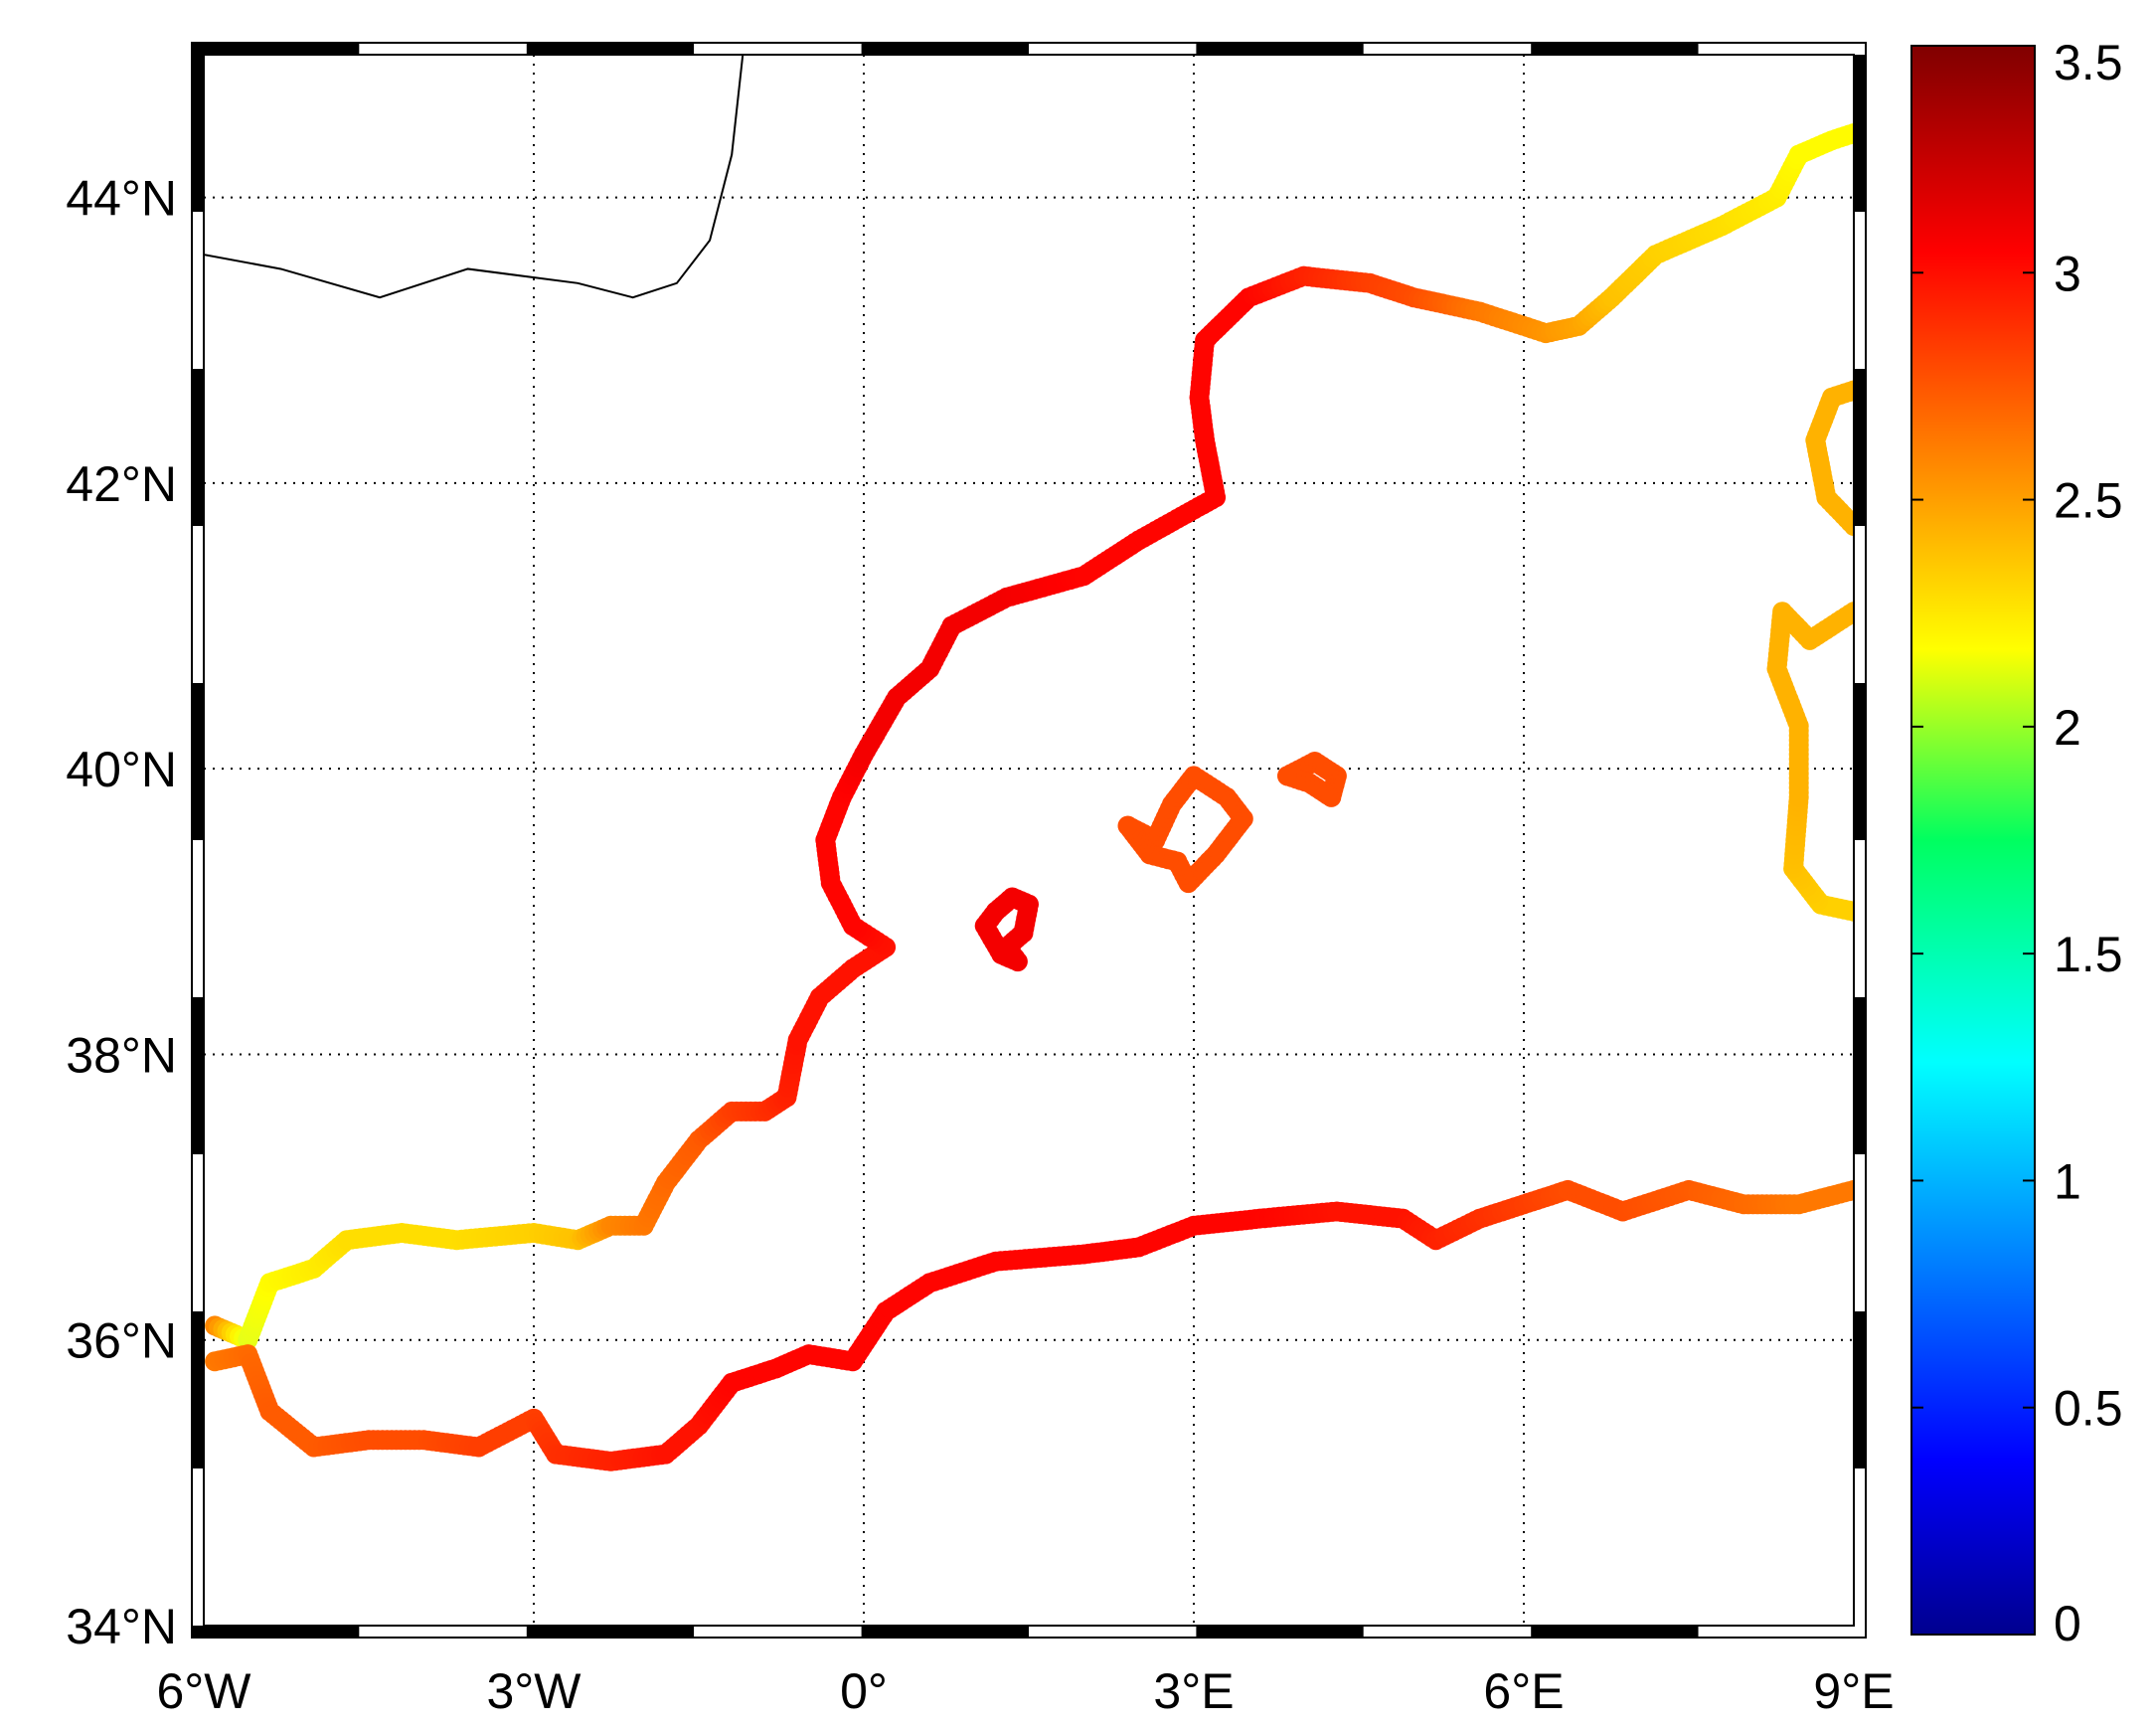 This screenshot has height=1727, width=2156. I want to click on latitude-labels: 34°N 36°N 38°N 40°N 42°N 44°N, so click(122, 912).